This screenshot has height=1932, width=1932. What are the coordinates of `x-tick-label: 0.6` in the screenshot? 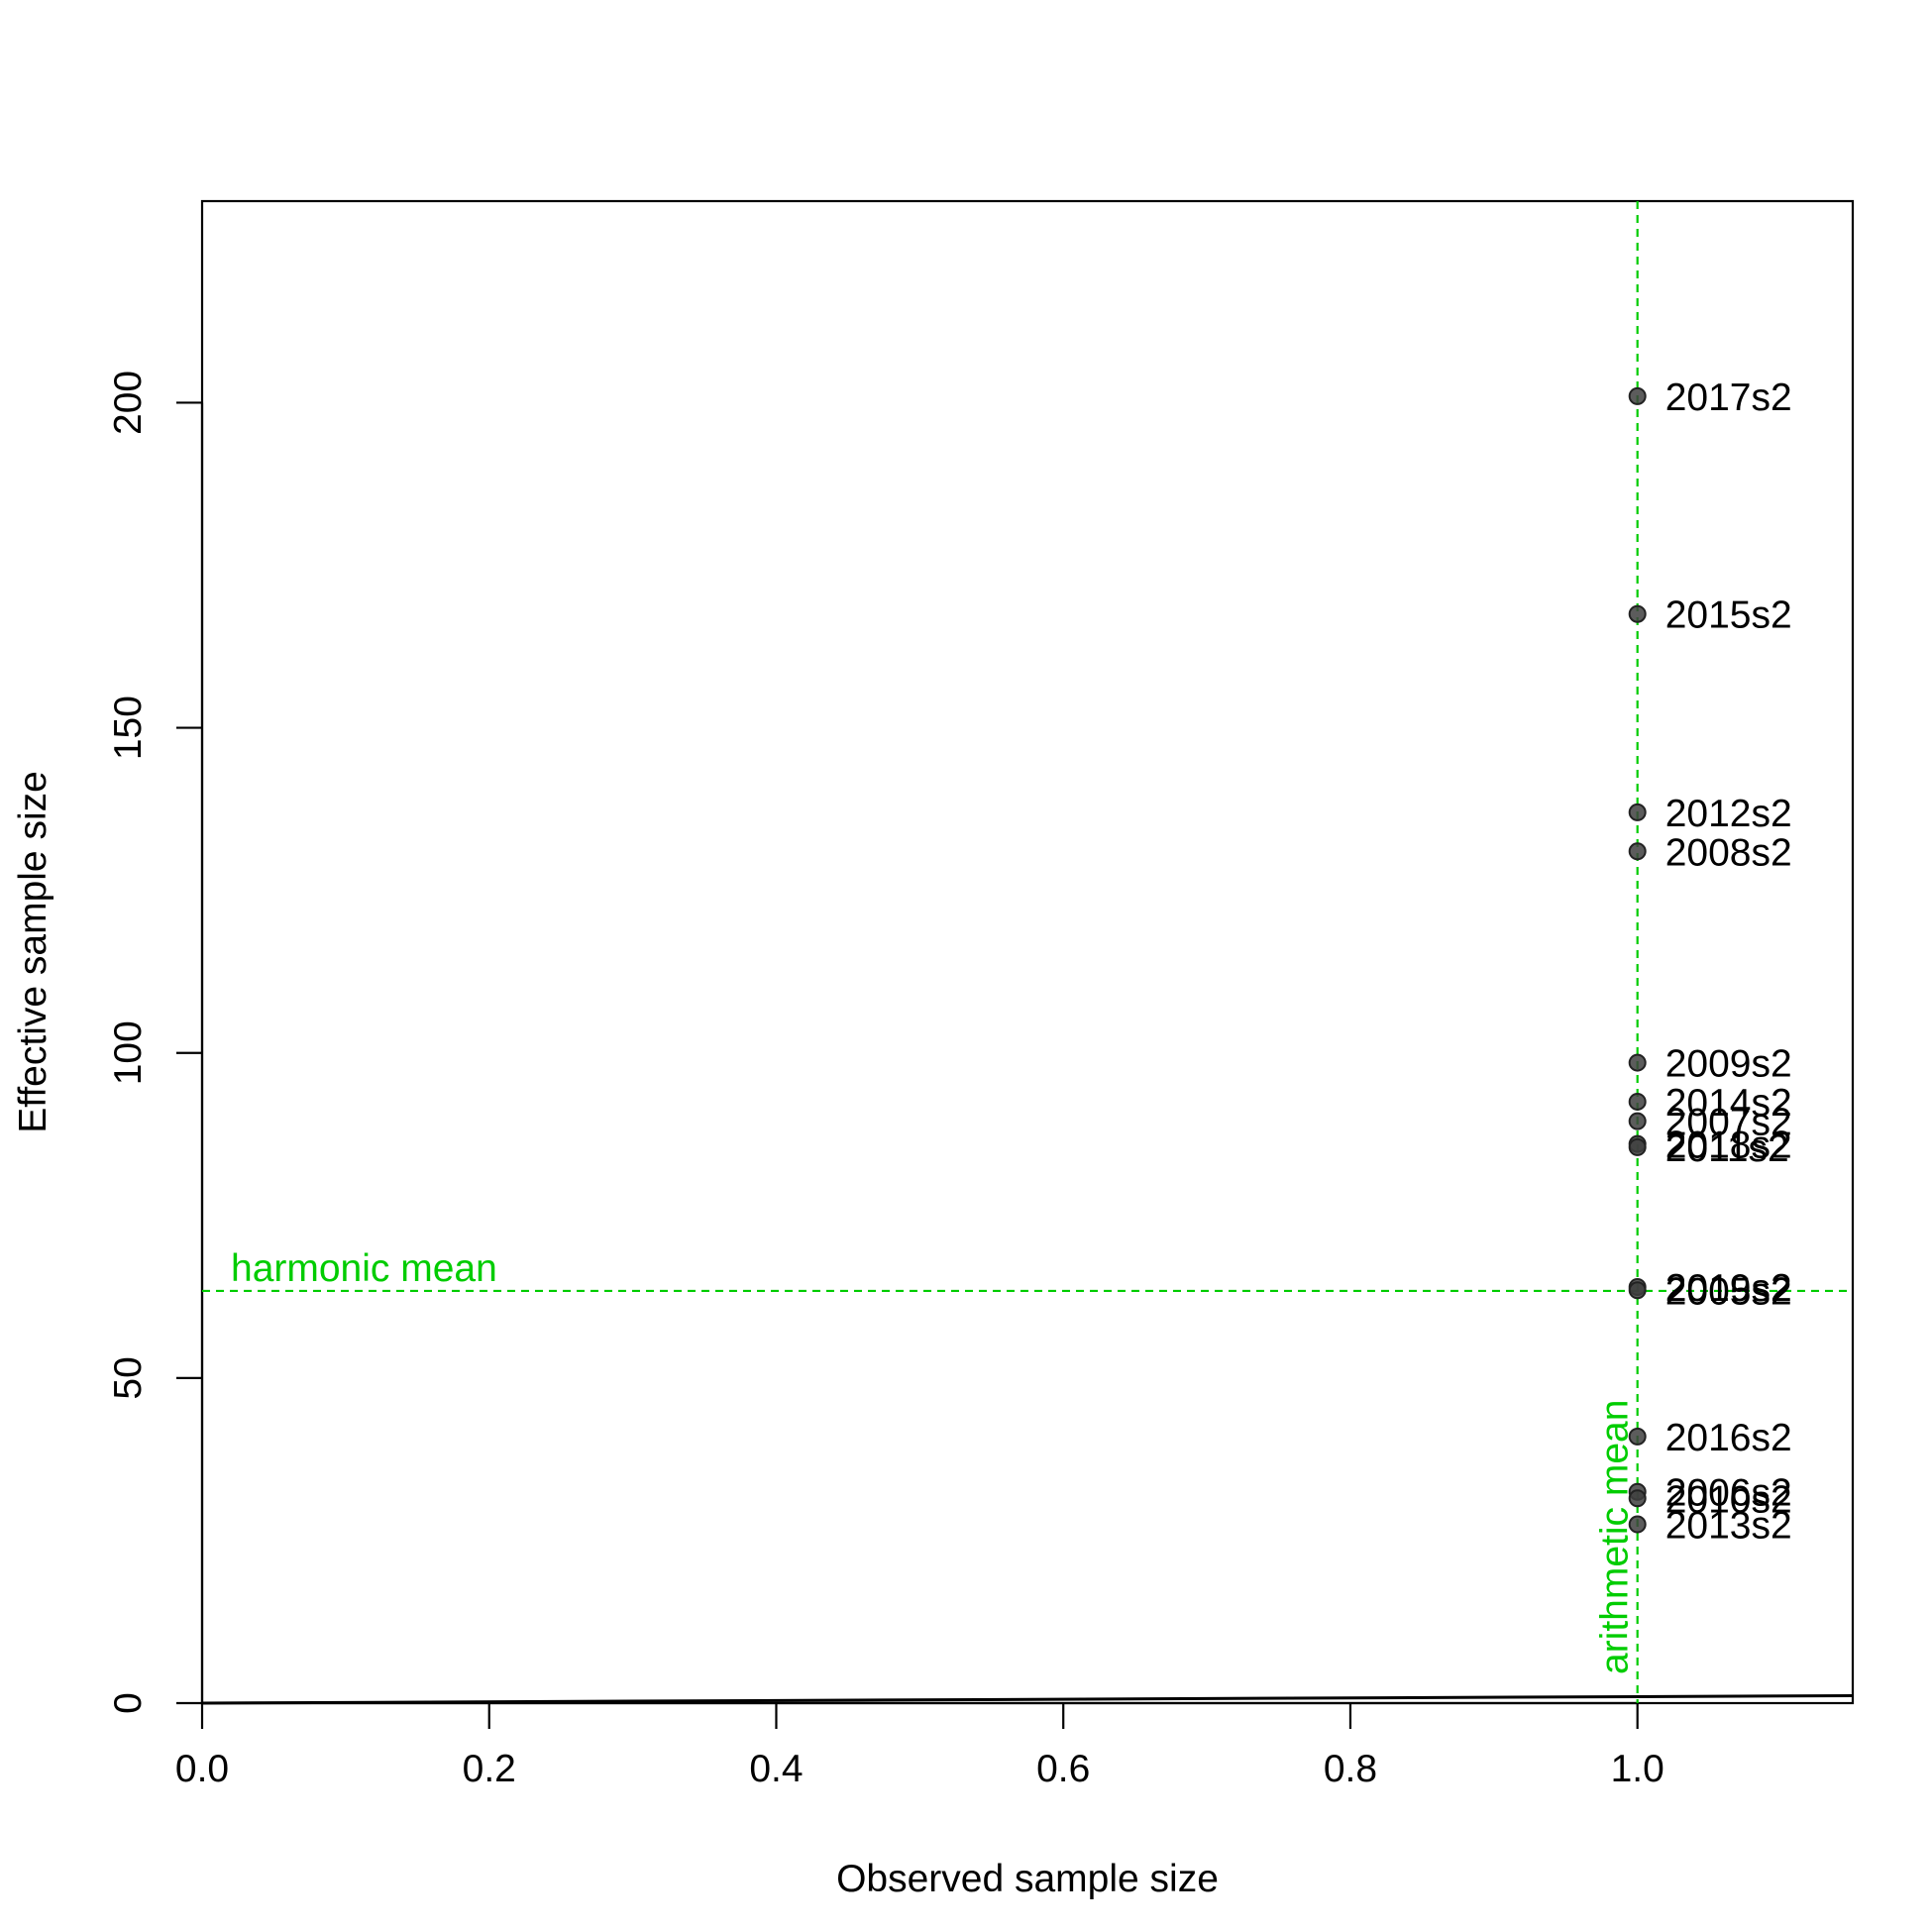 It's located at (1063, 1769).